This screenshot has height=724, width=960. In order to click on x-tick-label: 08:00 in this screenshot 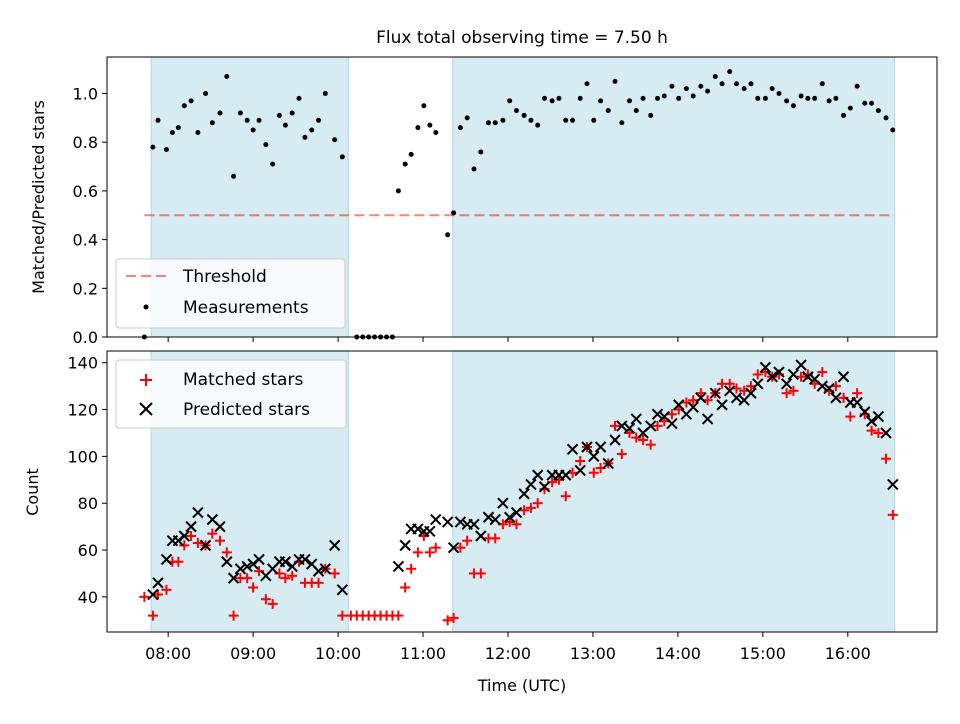, I will do `click(168, 653)`.